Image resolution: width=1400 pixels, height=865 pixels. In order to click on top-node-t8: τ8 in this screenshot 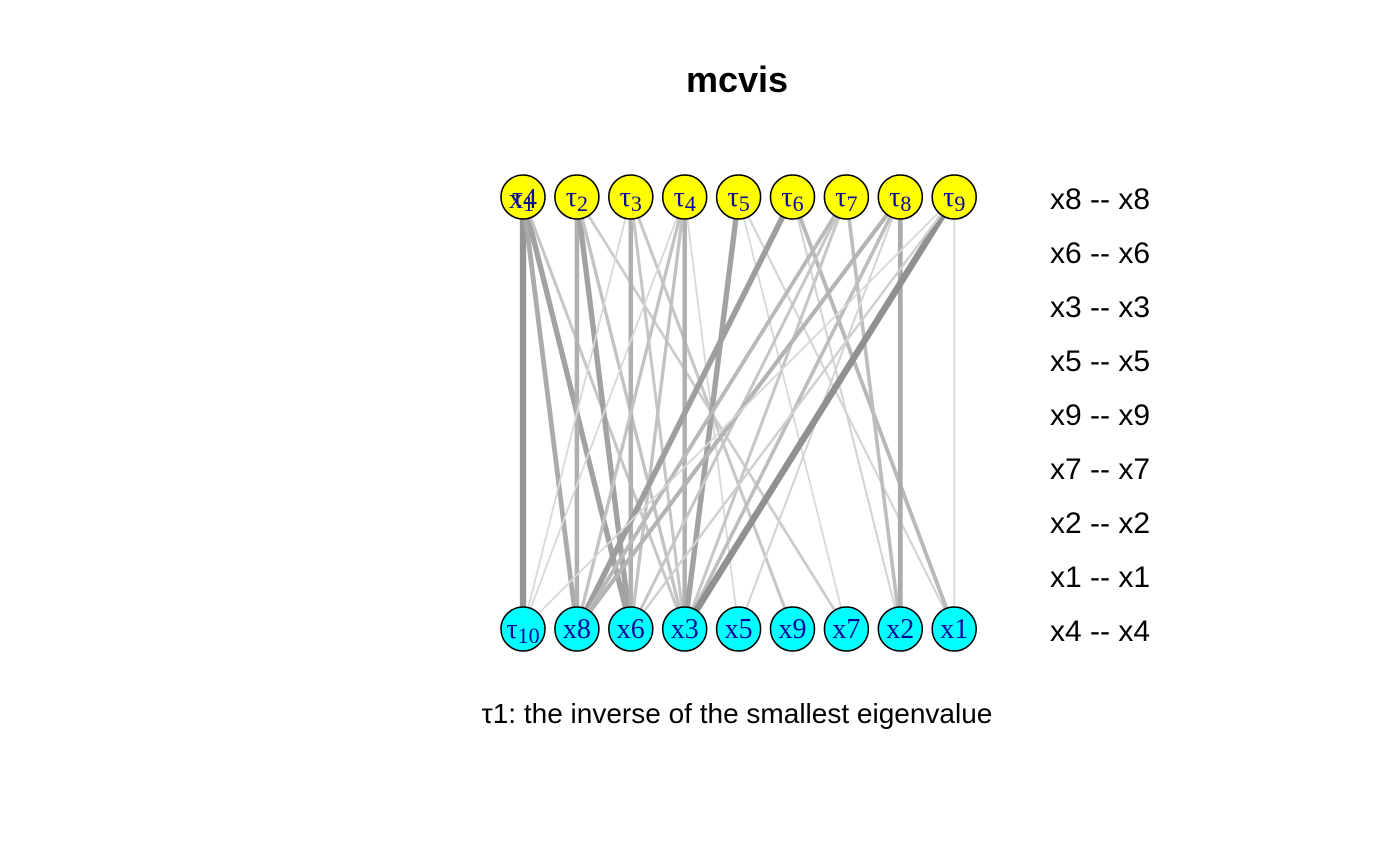, I will do `click(900, 197)`.